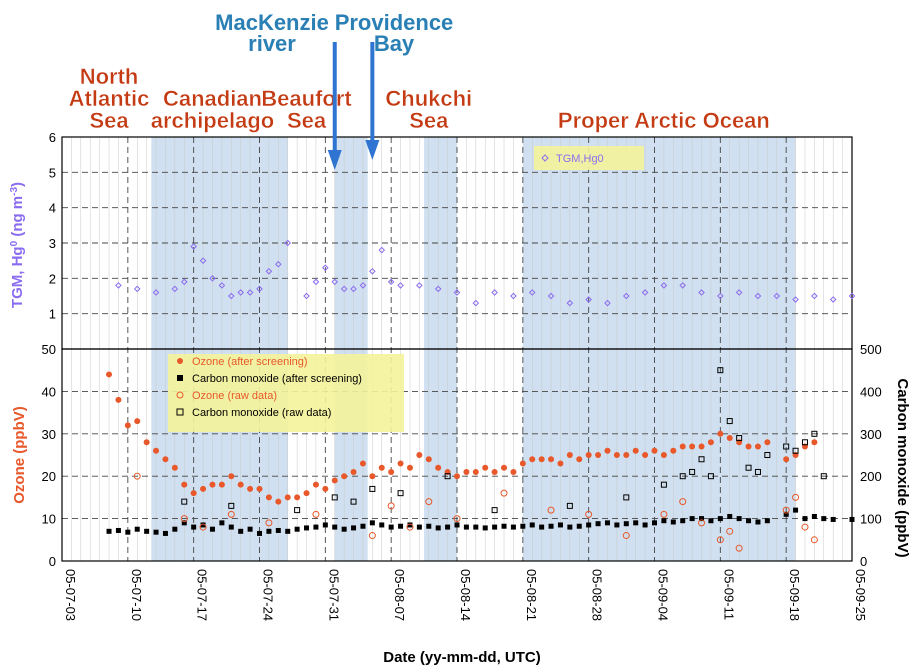 The image size is (914, 669). I want to click on annotation-label: MacKenzie river, so click(272, 33).